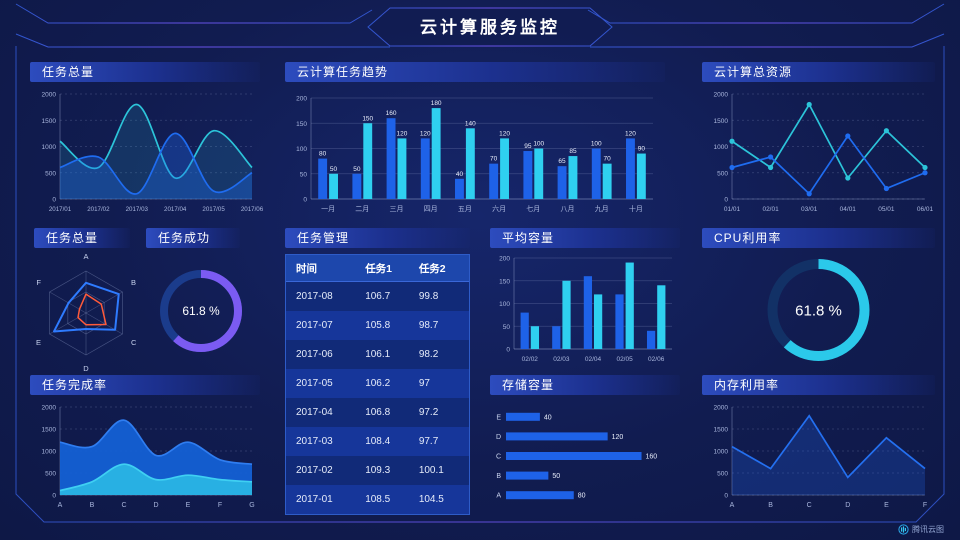  Describe the element at coordinates (925, 209) in the screenshot. I see `x-tick-label: 06/01` at that location.